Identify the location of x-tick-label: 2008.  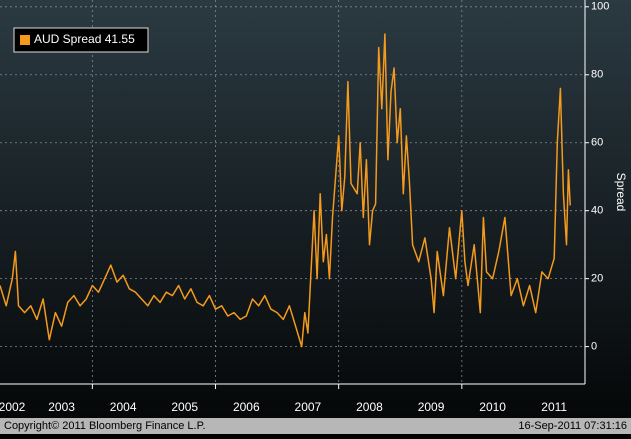
(369, 407).